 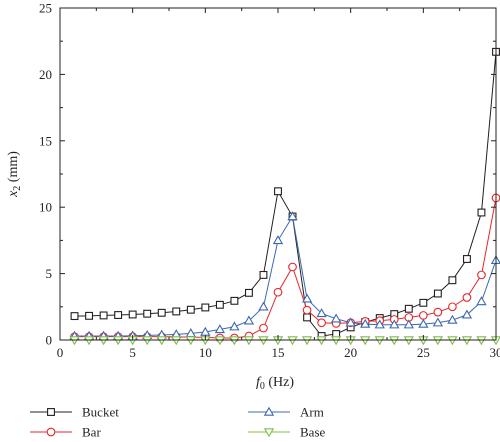 I want to click on legend: Bucket Bar Arm Base, so click(x=178, y=422).